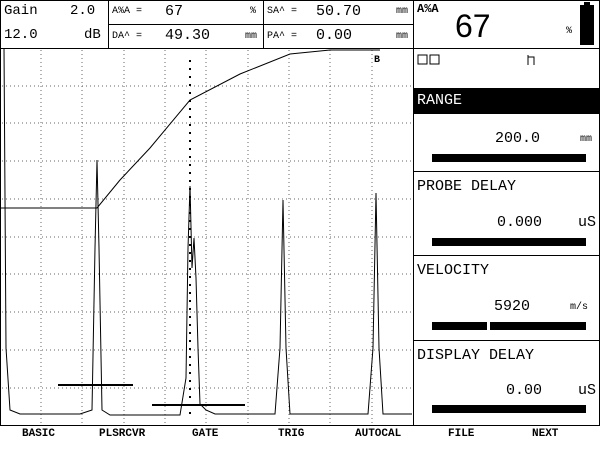 This screenshot has width=600, height=450. Describe the element at coordinates (253, 11) in the screenshot. I see `reading-unit: %` at that location.